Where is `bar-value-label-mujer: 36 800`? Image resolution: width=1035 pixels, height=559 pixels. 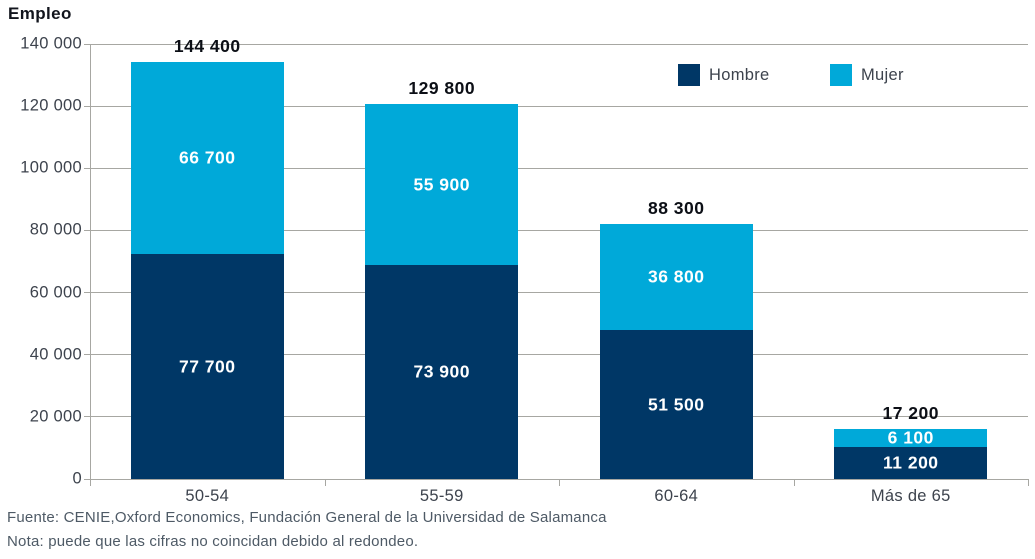
bar-value-label-mujer: 36 800 is located at coordinates (676, 276).